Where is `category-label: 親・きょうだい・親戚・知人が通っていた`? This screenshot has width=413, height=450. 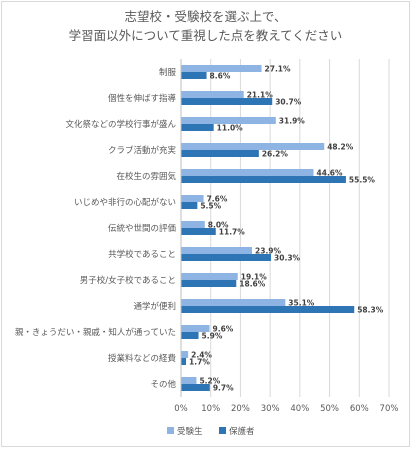
category-label: 親・きょうだい・親戚・知人が通っていた is located at coordinates (95, 332).